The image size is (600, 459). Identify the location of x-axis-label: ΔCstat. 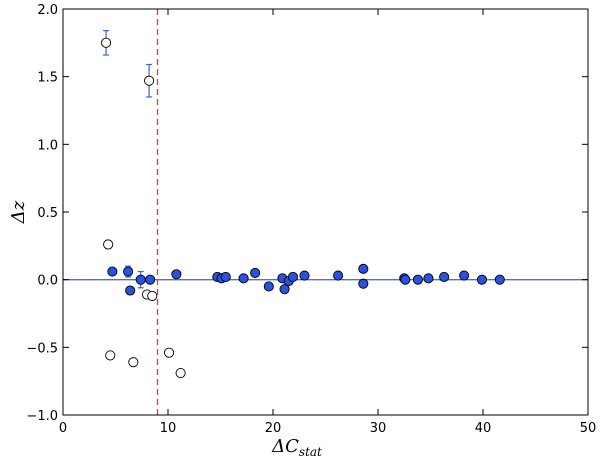
(296, 447).